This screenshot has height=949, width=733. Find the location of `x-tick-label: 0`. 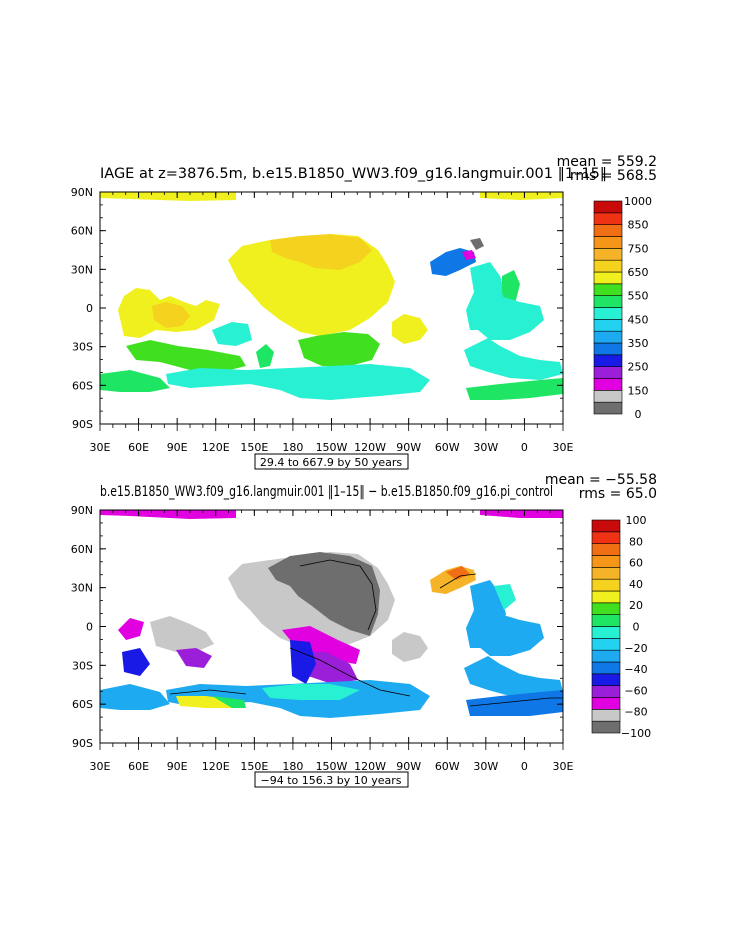

x-tick-label: 0 is located at coordinates (524, 447).